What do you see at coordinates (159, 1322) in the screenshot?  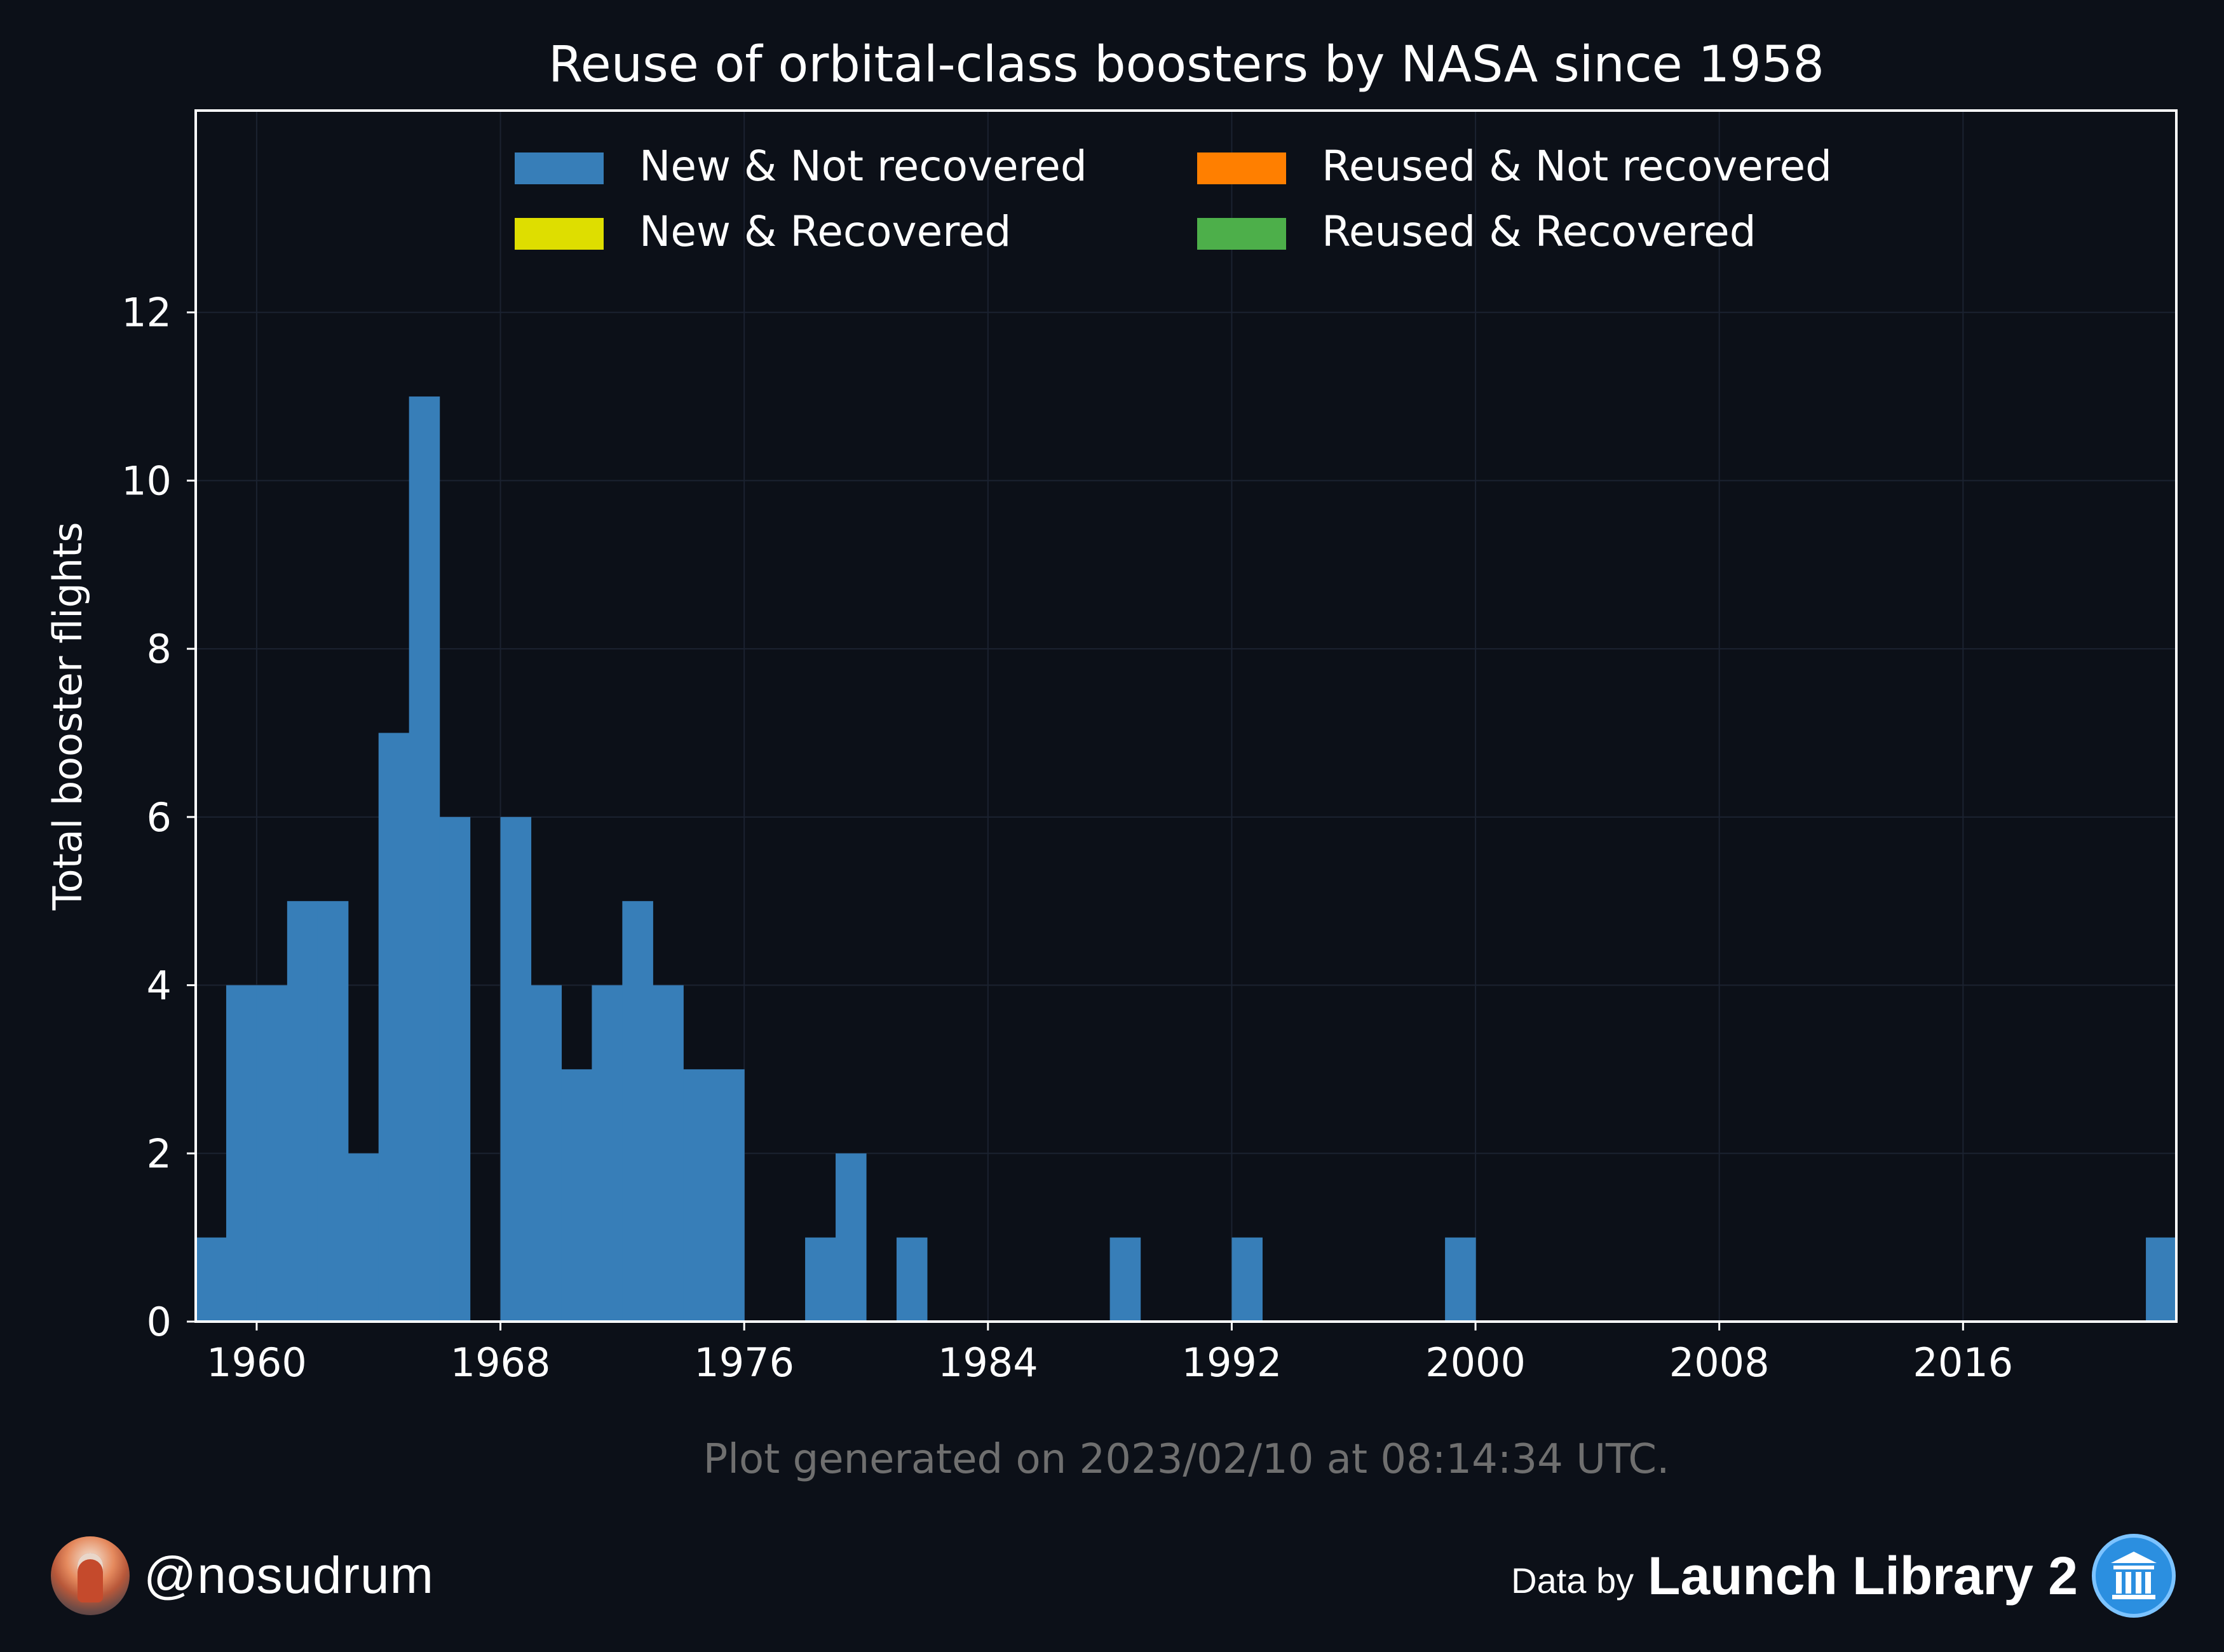 I see `y-tick-label: 0` at bounding box center [159, 1322].